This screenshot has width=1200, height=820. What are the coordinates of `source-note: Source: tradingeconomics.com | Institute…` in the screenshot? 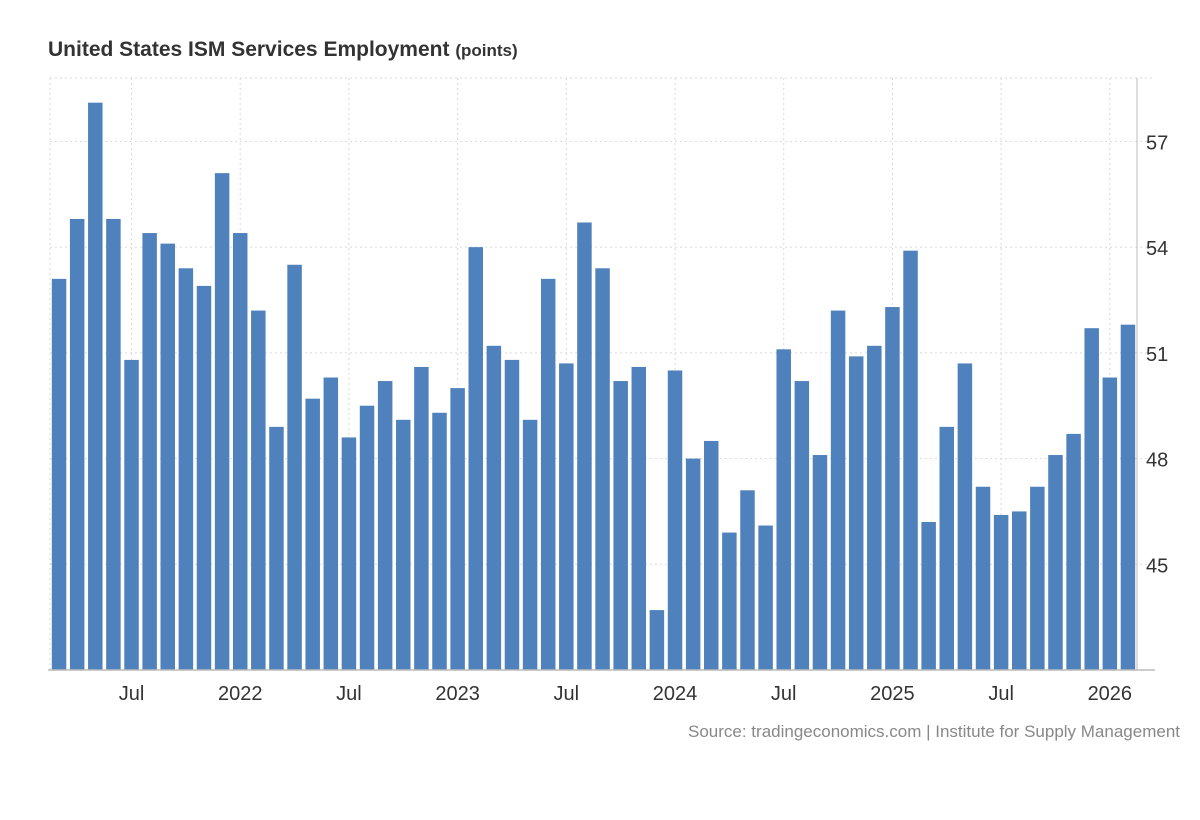 It's located at (934, 731).